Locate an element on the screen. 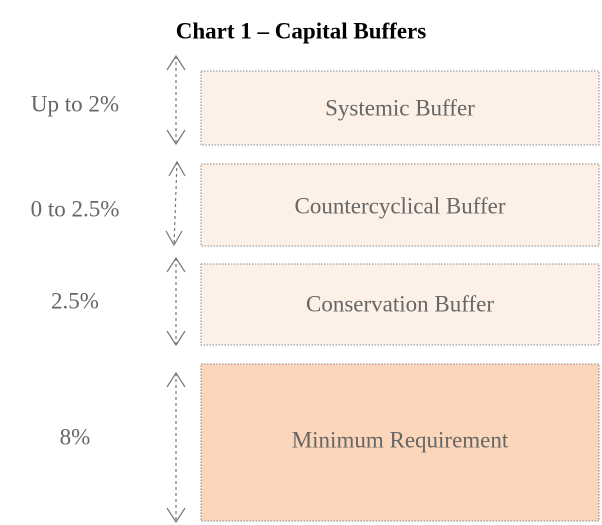 The height and width of the screenshot is (525, 602). layer-label: Minimum Requirement is located at coordinates (400, 439).